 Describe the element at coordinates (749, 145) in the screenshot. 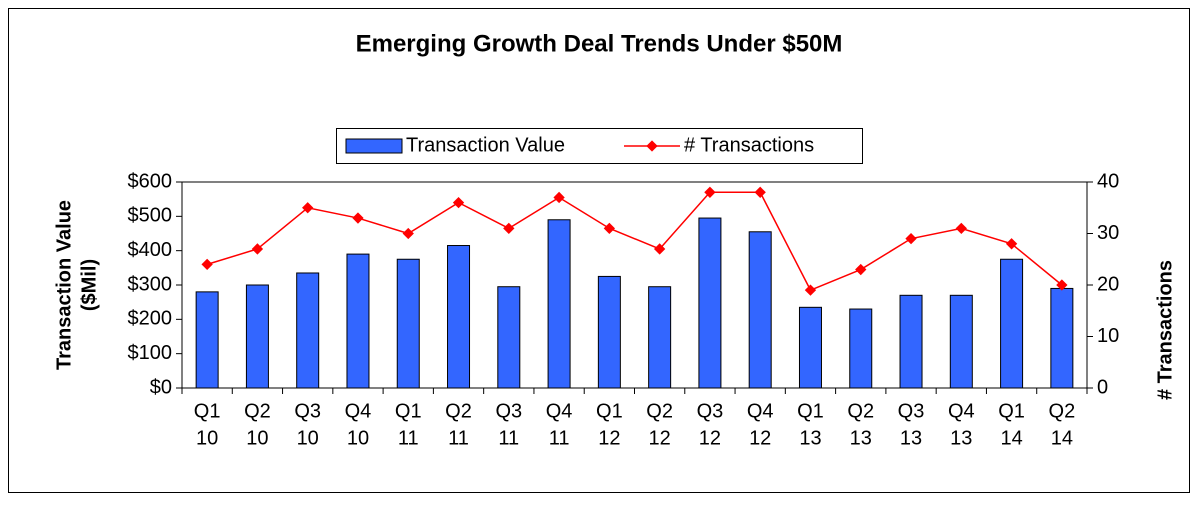

I see `legend-label: # Transactions` at that location.